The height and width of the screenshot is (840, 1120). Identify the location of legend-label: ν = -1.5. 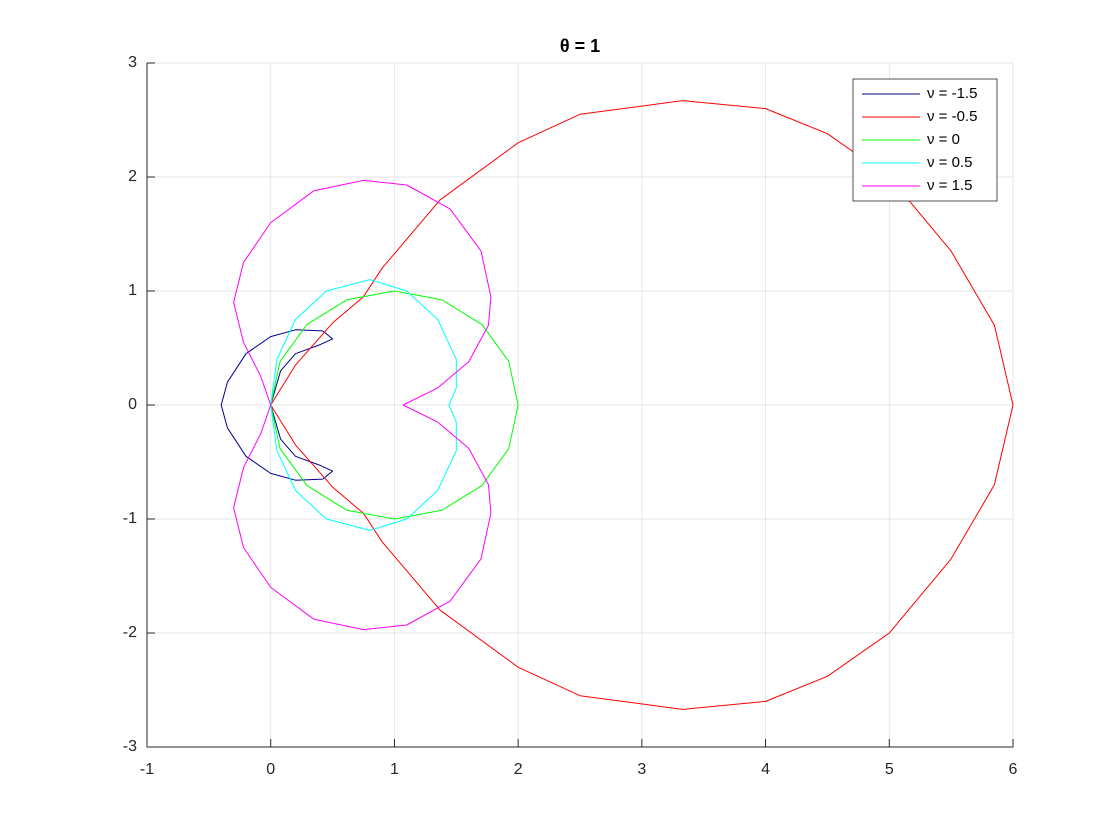
(952, 93).